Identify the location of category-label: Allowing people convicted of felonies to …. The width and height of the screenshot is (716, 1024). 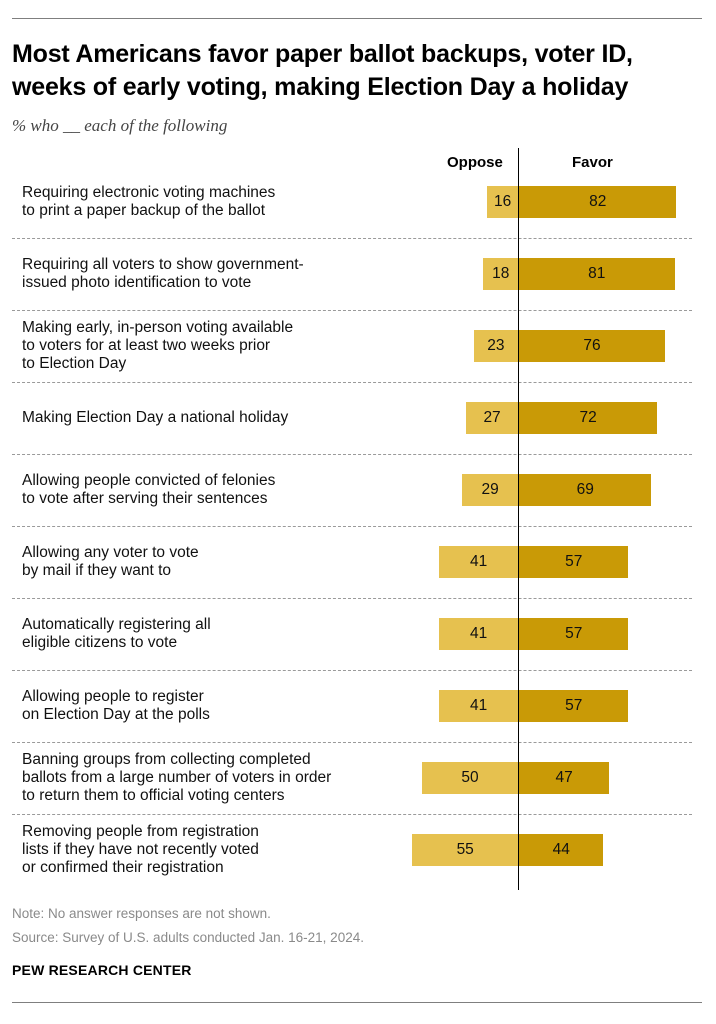
(222, 490).